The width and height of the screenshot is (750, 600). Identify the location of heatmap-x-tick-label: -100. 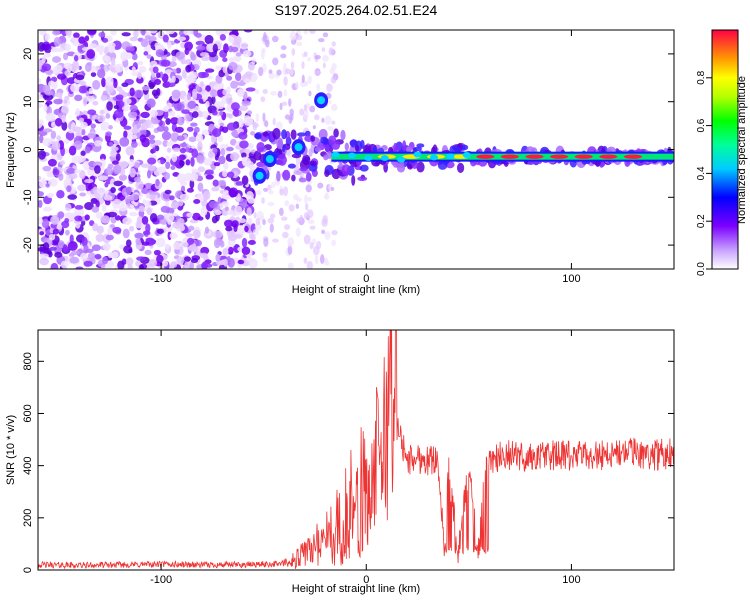
(161, 279).